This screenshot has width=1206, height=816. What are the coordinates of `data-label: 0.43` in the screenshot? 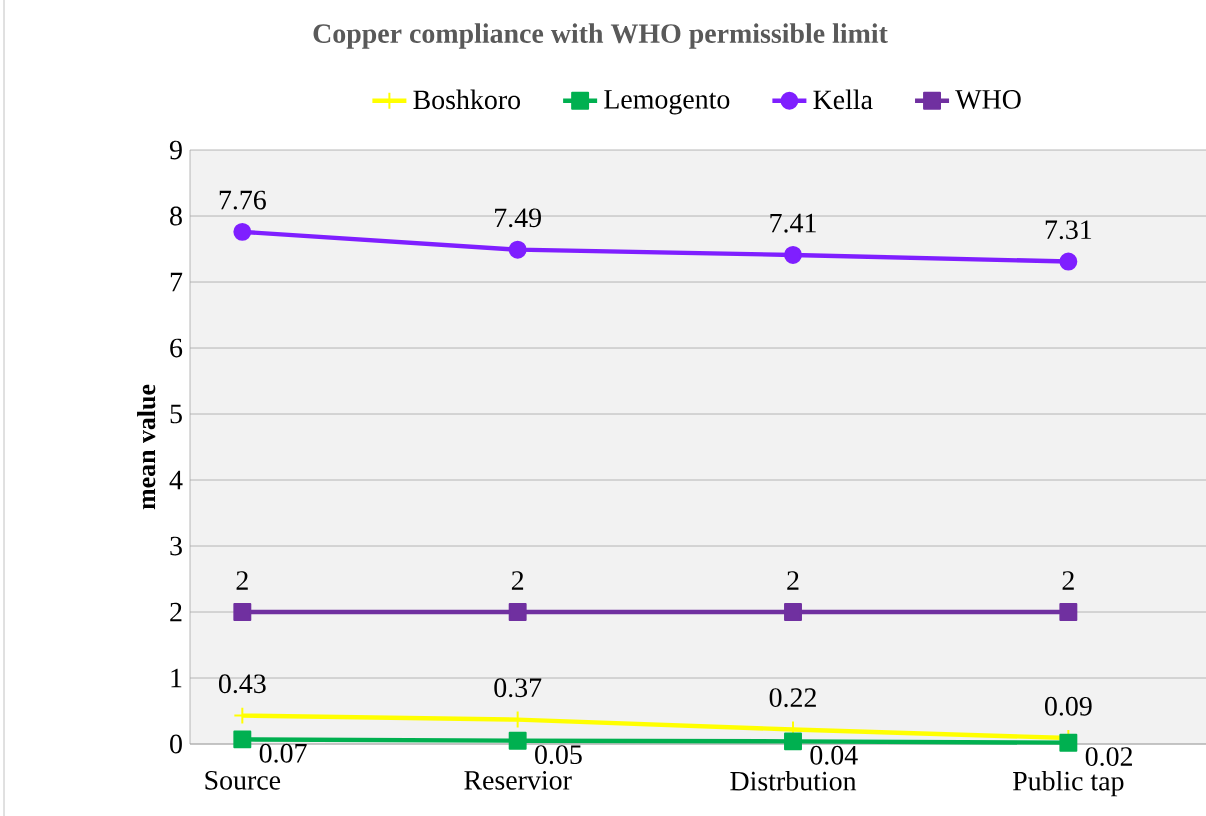 It's located at (242, 684).